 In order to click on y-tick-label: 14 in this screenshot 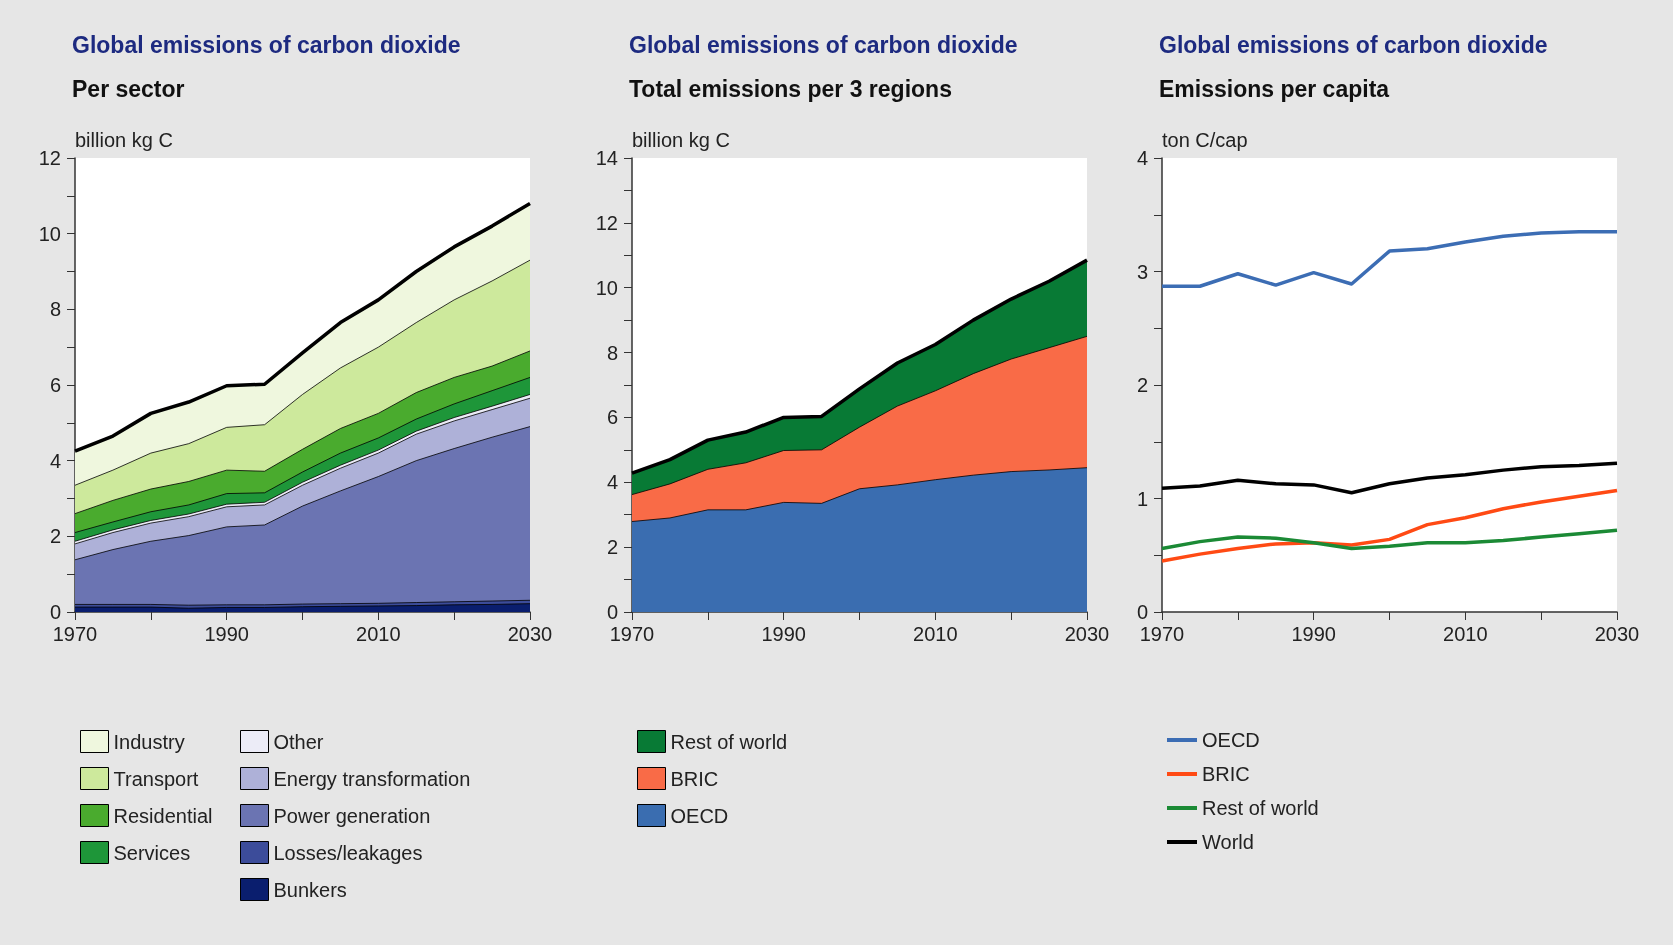, I will do `click(606, 158)`.